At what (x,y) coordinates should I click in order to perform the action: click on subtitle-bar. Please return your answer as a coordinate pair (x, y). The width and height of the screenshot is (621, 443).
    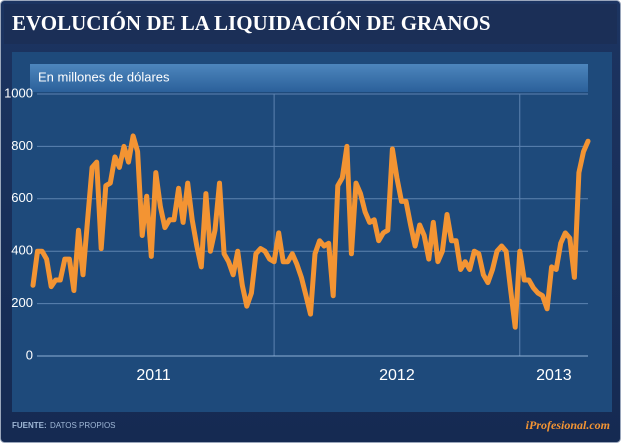
    Looking at the image, I should click on (309, 78).